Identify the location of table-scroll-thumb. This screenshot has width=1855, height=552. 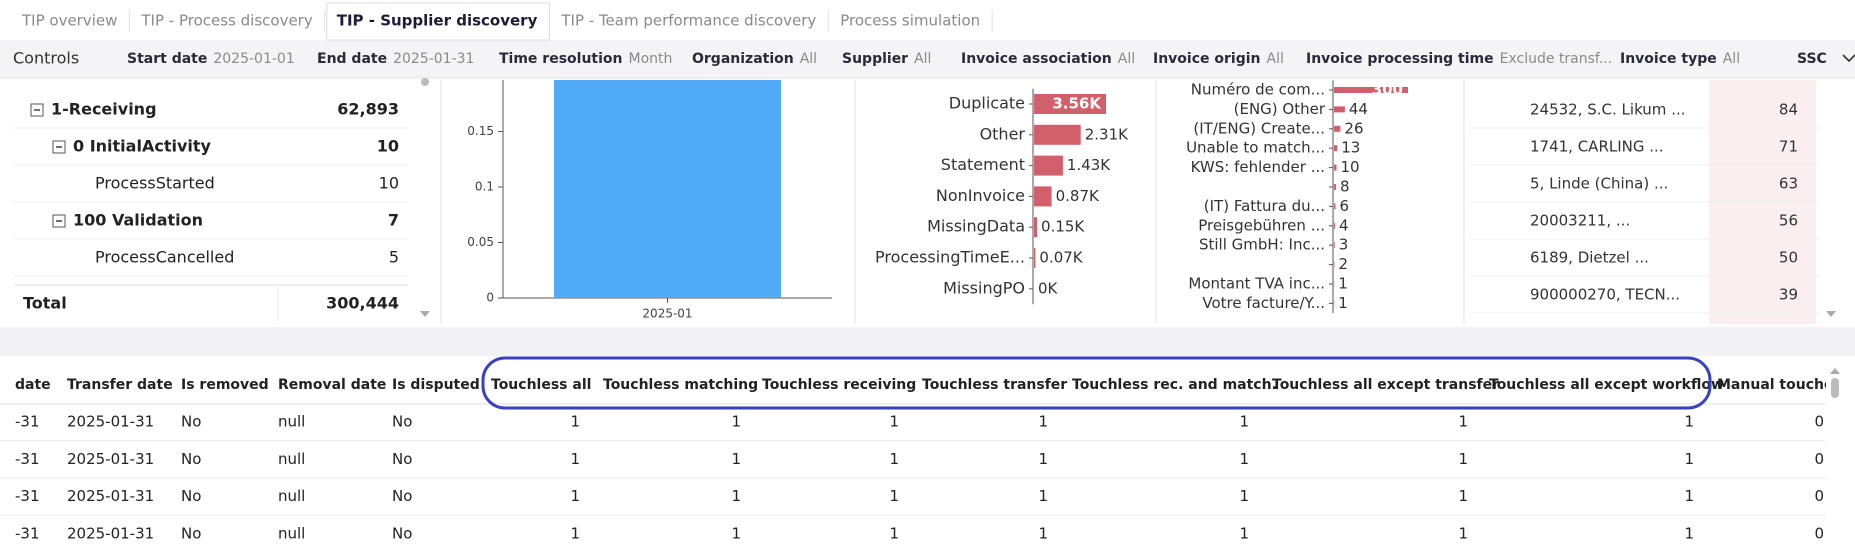
(1835, 388).